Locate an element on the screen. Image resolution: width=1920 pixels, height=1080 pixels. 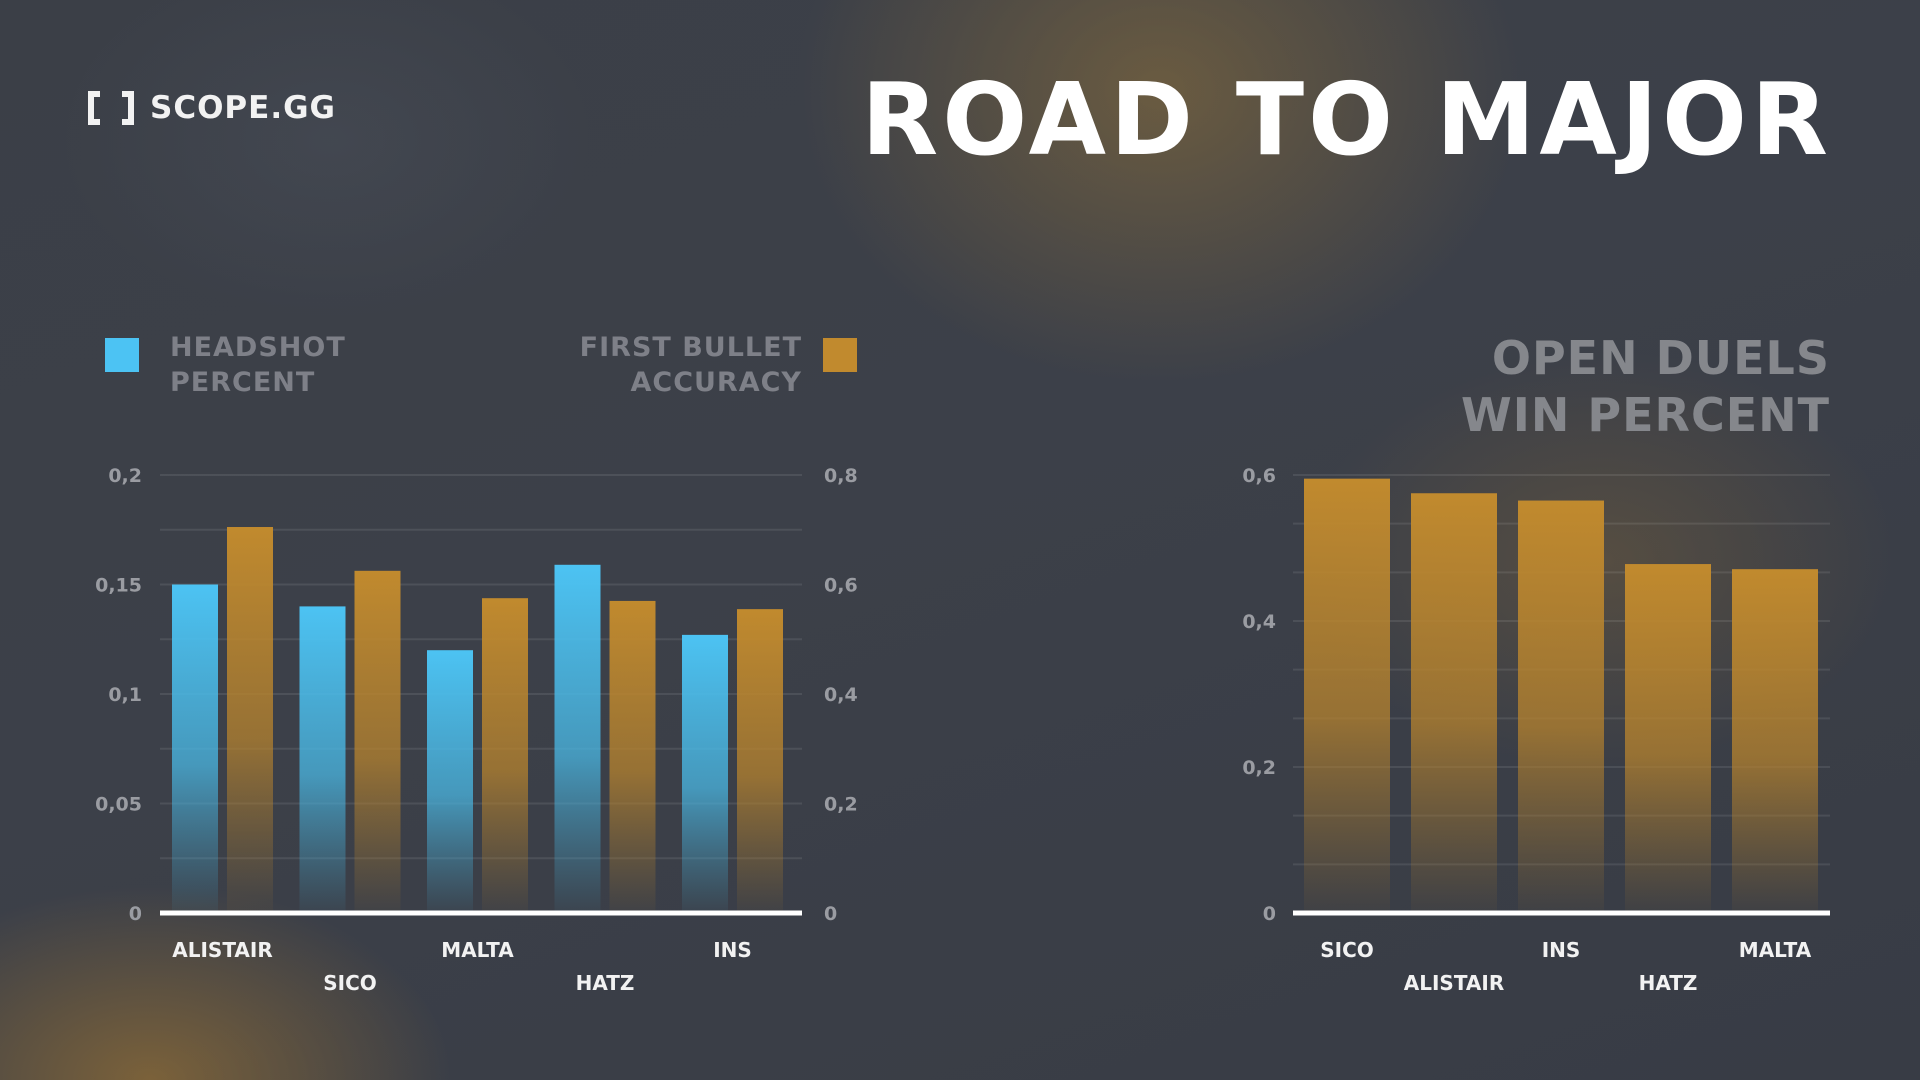
chart1-right-tick-label: 0,6 is located at coordinates (841, 586).